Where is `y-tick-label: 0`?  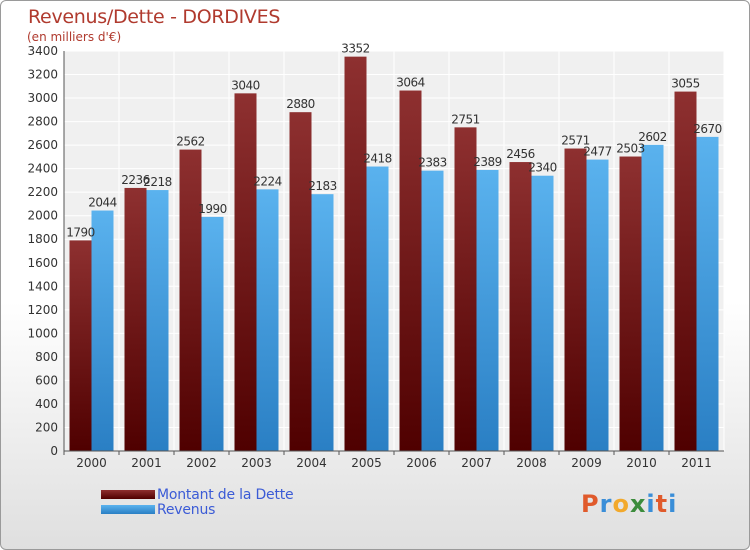 y-tick-label: 0 is located at coordinates (54, 451).